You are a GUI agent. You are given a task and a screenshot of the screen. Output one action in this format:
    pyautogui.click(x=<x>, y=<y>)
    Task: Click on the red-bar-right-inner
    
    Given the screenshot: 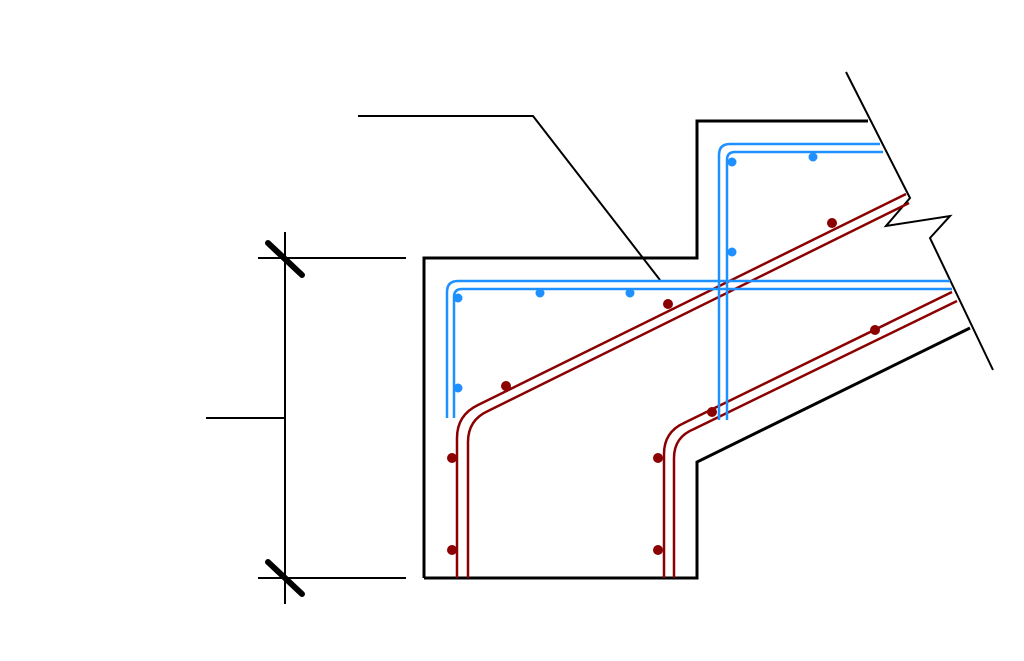 What is the action you would take?
    pyautogui.click(x=815, y=438)
    